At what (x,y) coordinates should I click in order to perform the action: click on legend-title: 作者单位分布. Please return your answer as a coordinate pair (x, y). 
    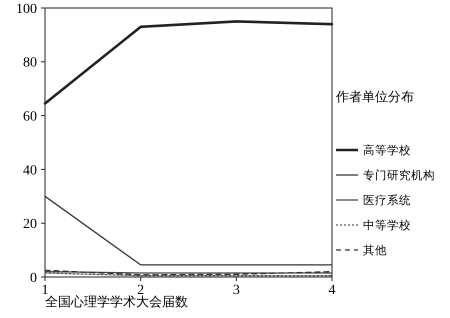
    Looking at the image, I should click on (374, 97).